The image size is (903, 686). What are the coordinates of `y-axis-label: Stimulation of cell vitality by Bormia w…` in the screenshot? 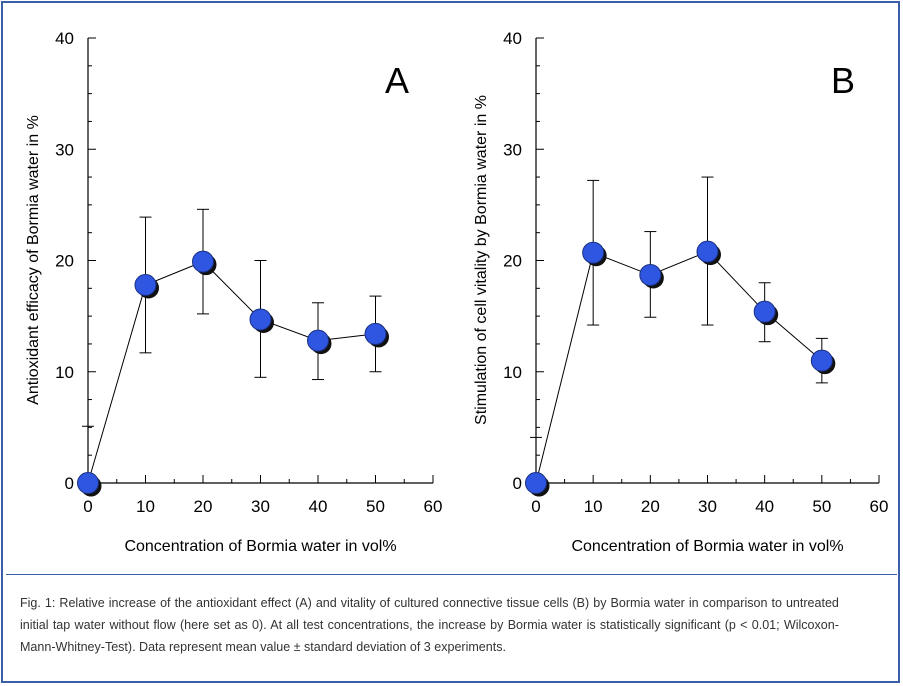 It's located at (481, 260).